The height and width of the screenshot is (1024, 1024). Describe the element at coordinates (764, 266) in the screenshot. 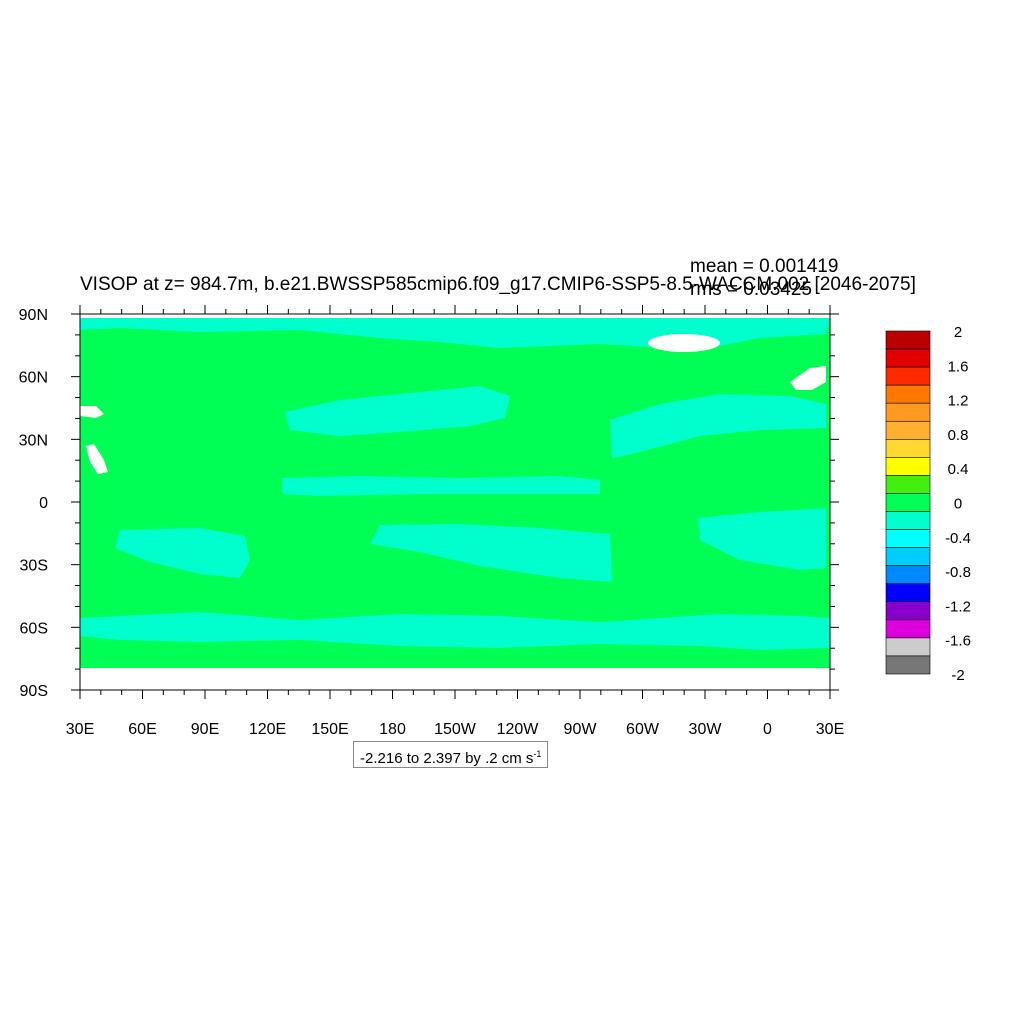

I see `mean-label: mean = 0.001419` at that location.